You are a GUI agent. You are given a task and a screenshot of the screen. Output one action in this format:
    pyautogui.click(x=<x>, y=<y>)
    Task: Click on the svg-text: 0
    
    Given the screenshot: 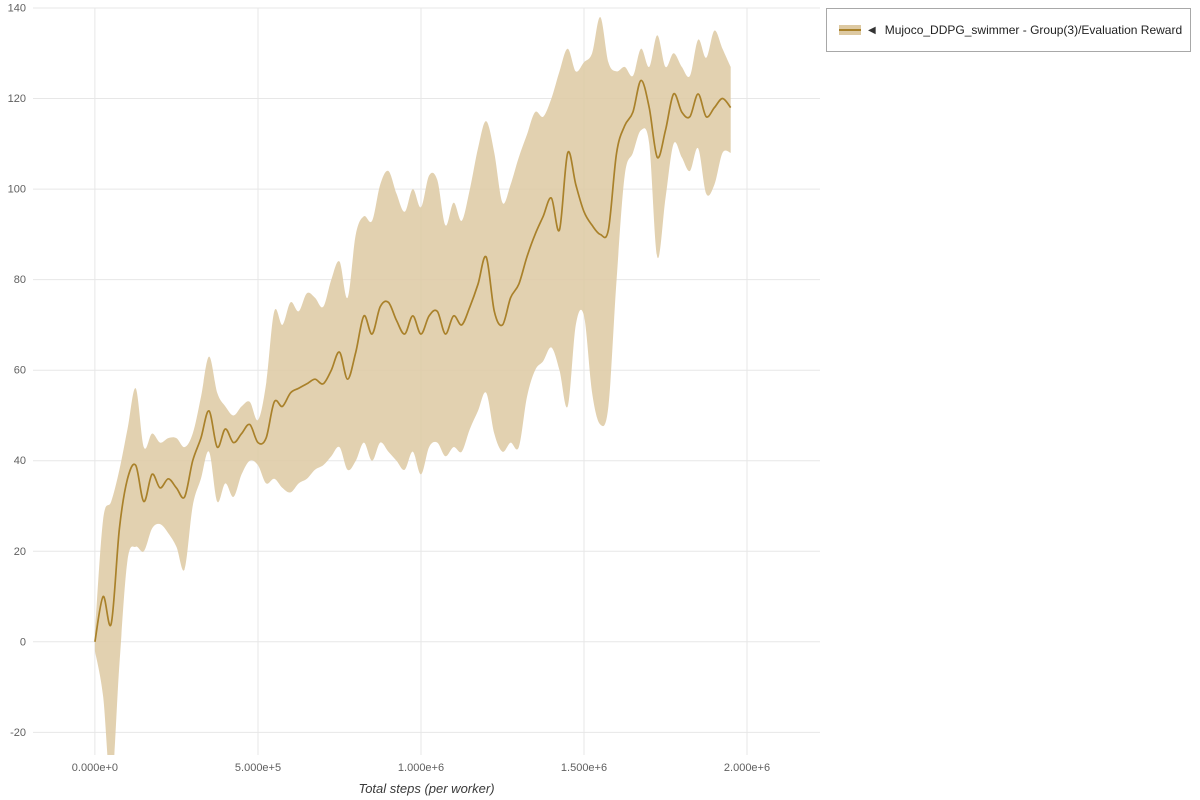 What is the action you would take?
    pyautogui.click(x=23, y=642)
    